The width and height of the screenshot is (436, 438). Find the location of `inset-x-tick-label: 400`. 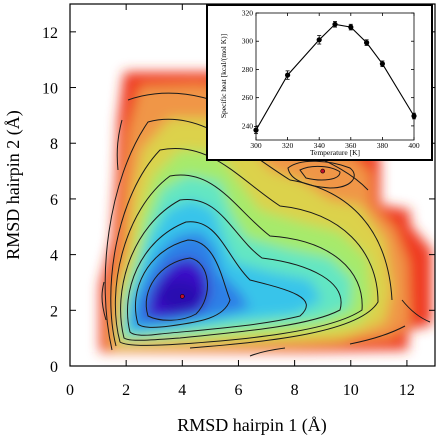

inset-x-tick-label: 400 is located at coordinates (414, 145).